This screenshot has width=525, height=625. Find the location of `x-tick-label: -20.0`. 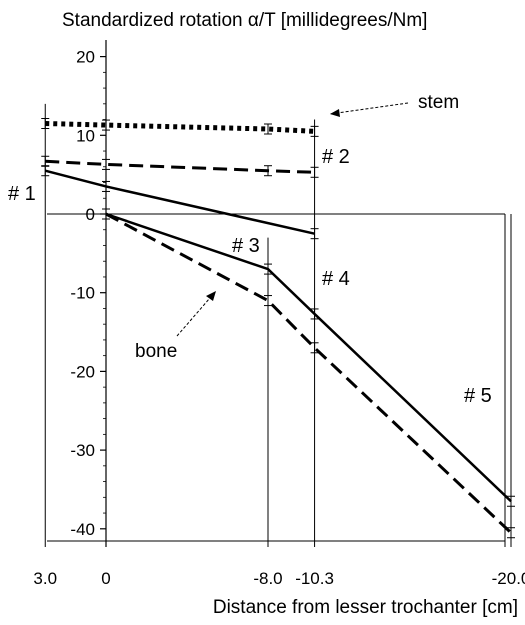

x-tick-label: -20.0 is located at coordinates (508, 578).